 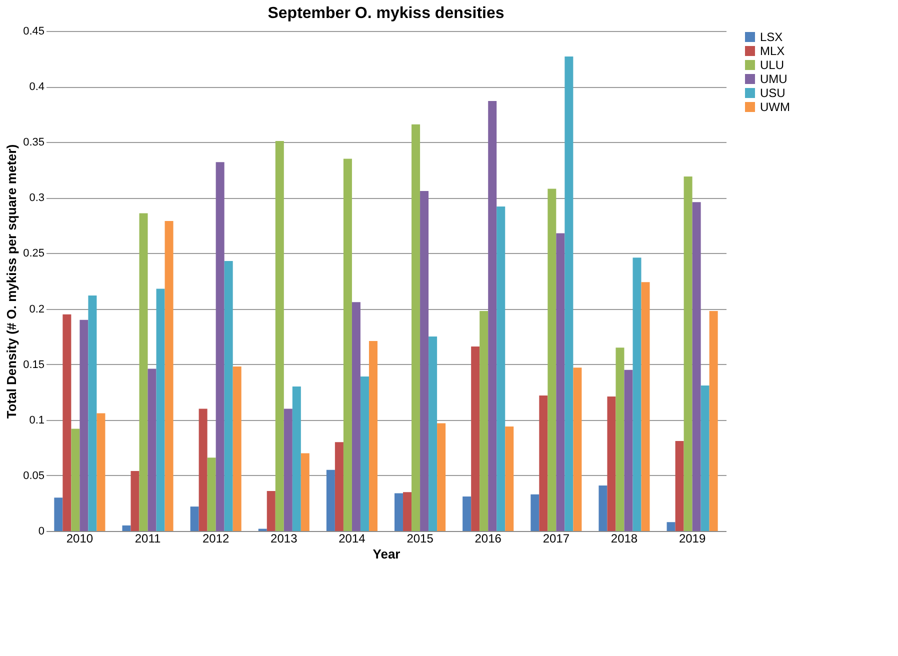 What do you see at coordinates (36, 198) in the screenshot?
I see `y-tick-label: 0.3` at bounding box center [36, 198].